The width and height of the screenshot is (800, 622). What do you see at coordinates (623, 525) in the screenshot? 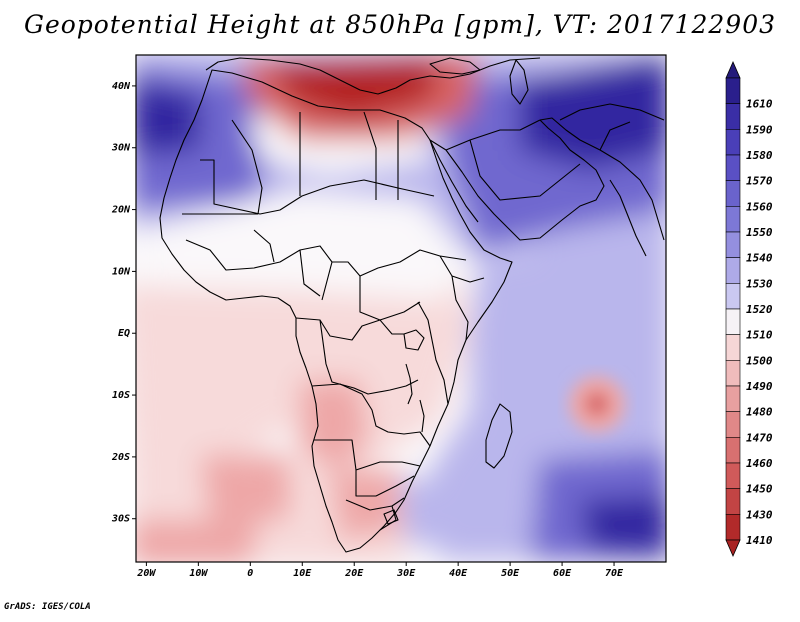
I see `field-sio-dark` at bounding box center [623, 525].